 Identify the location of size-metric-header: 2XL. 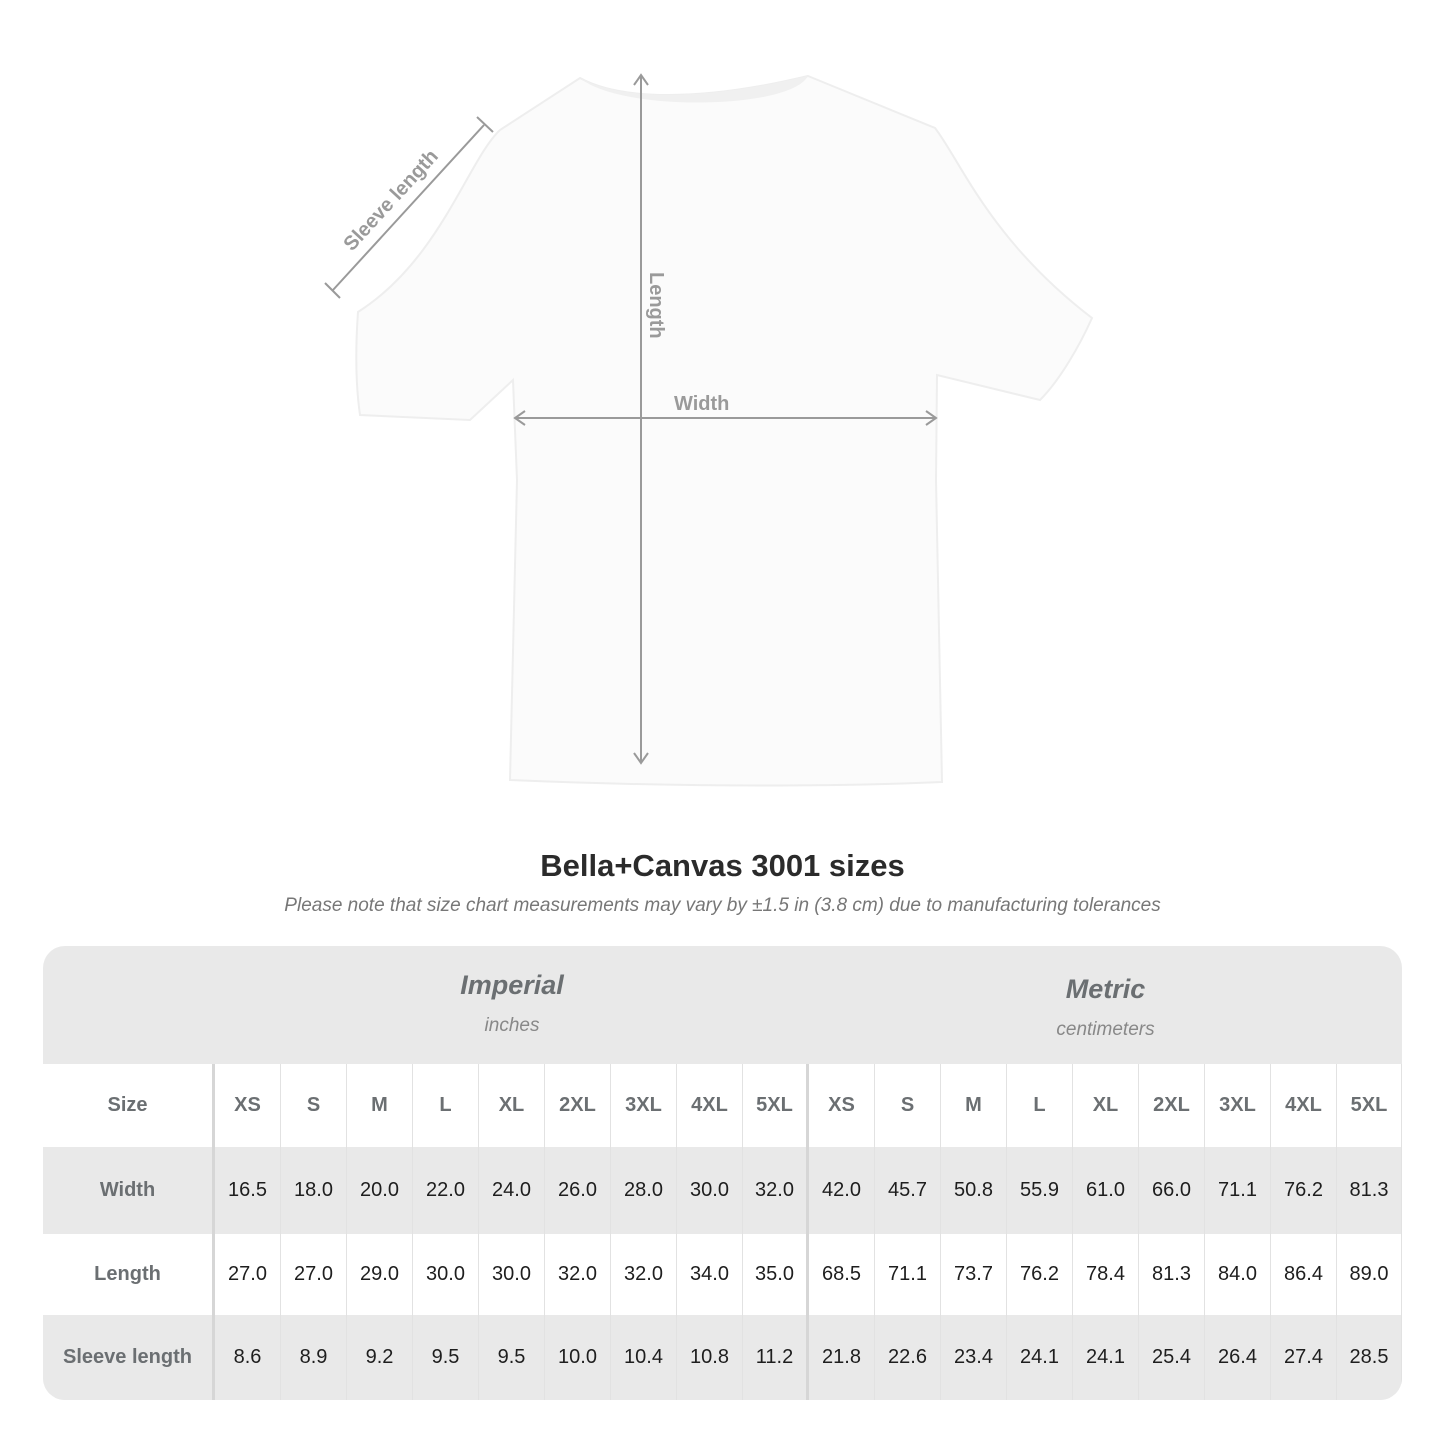
(1172, 1105).